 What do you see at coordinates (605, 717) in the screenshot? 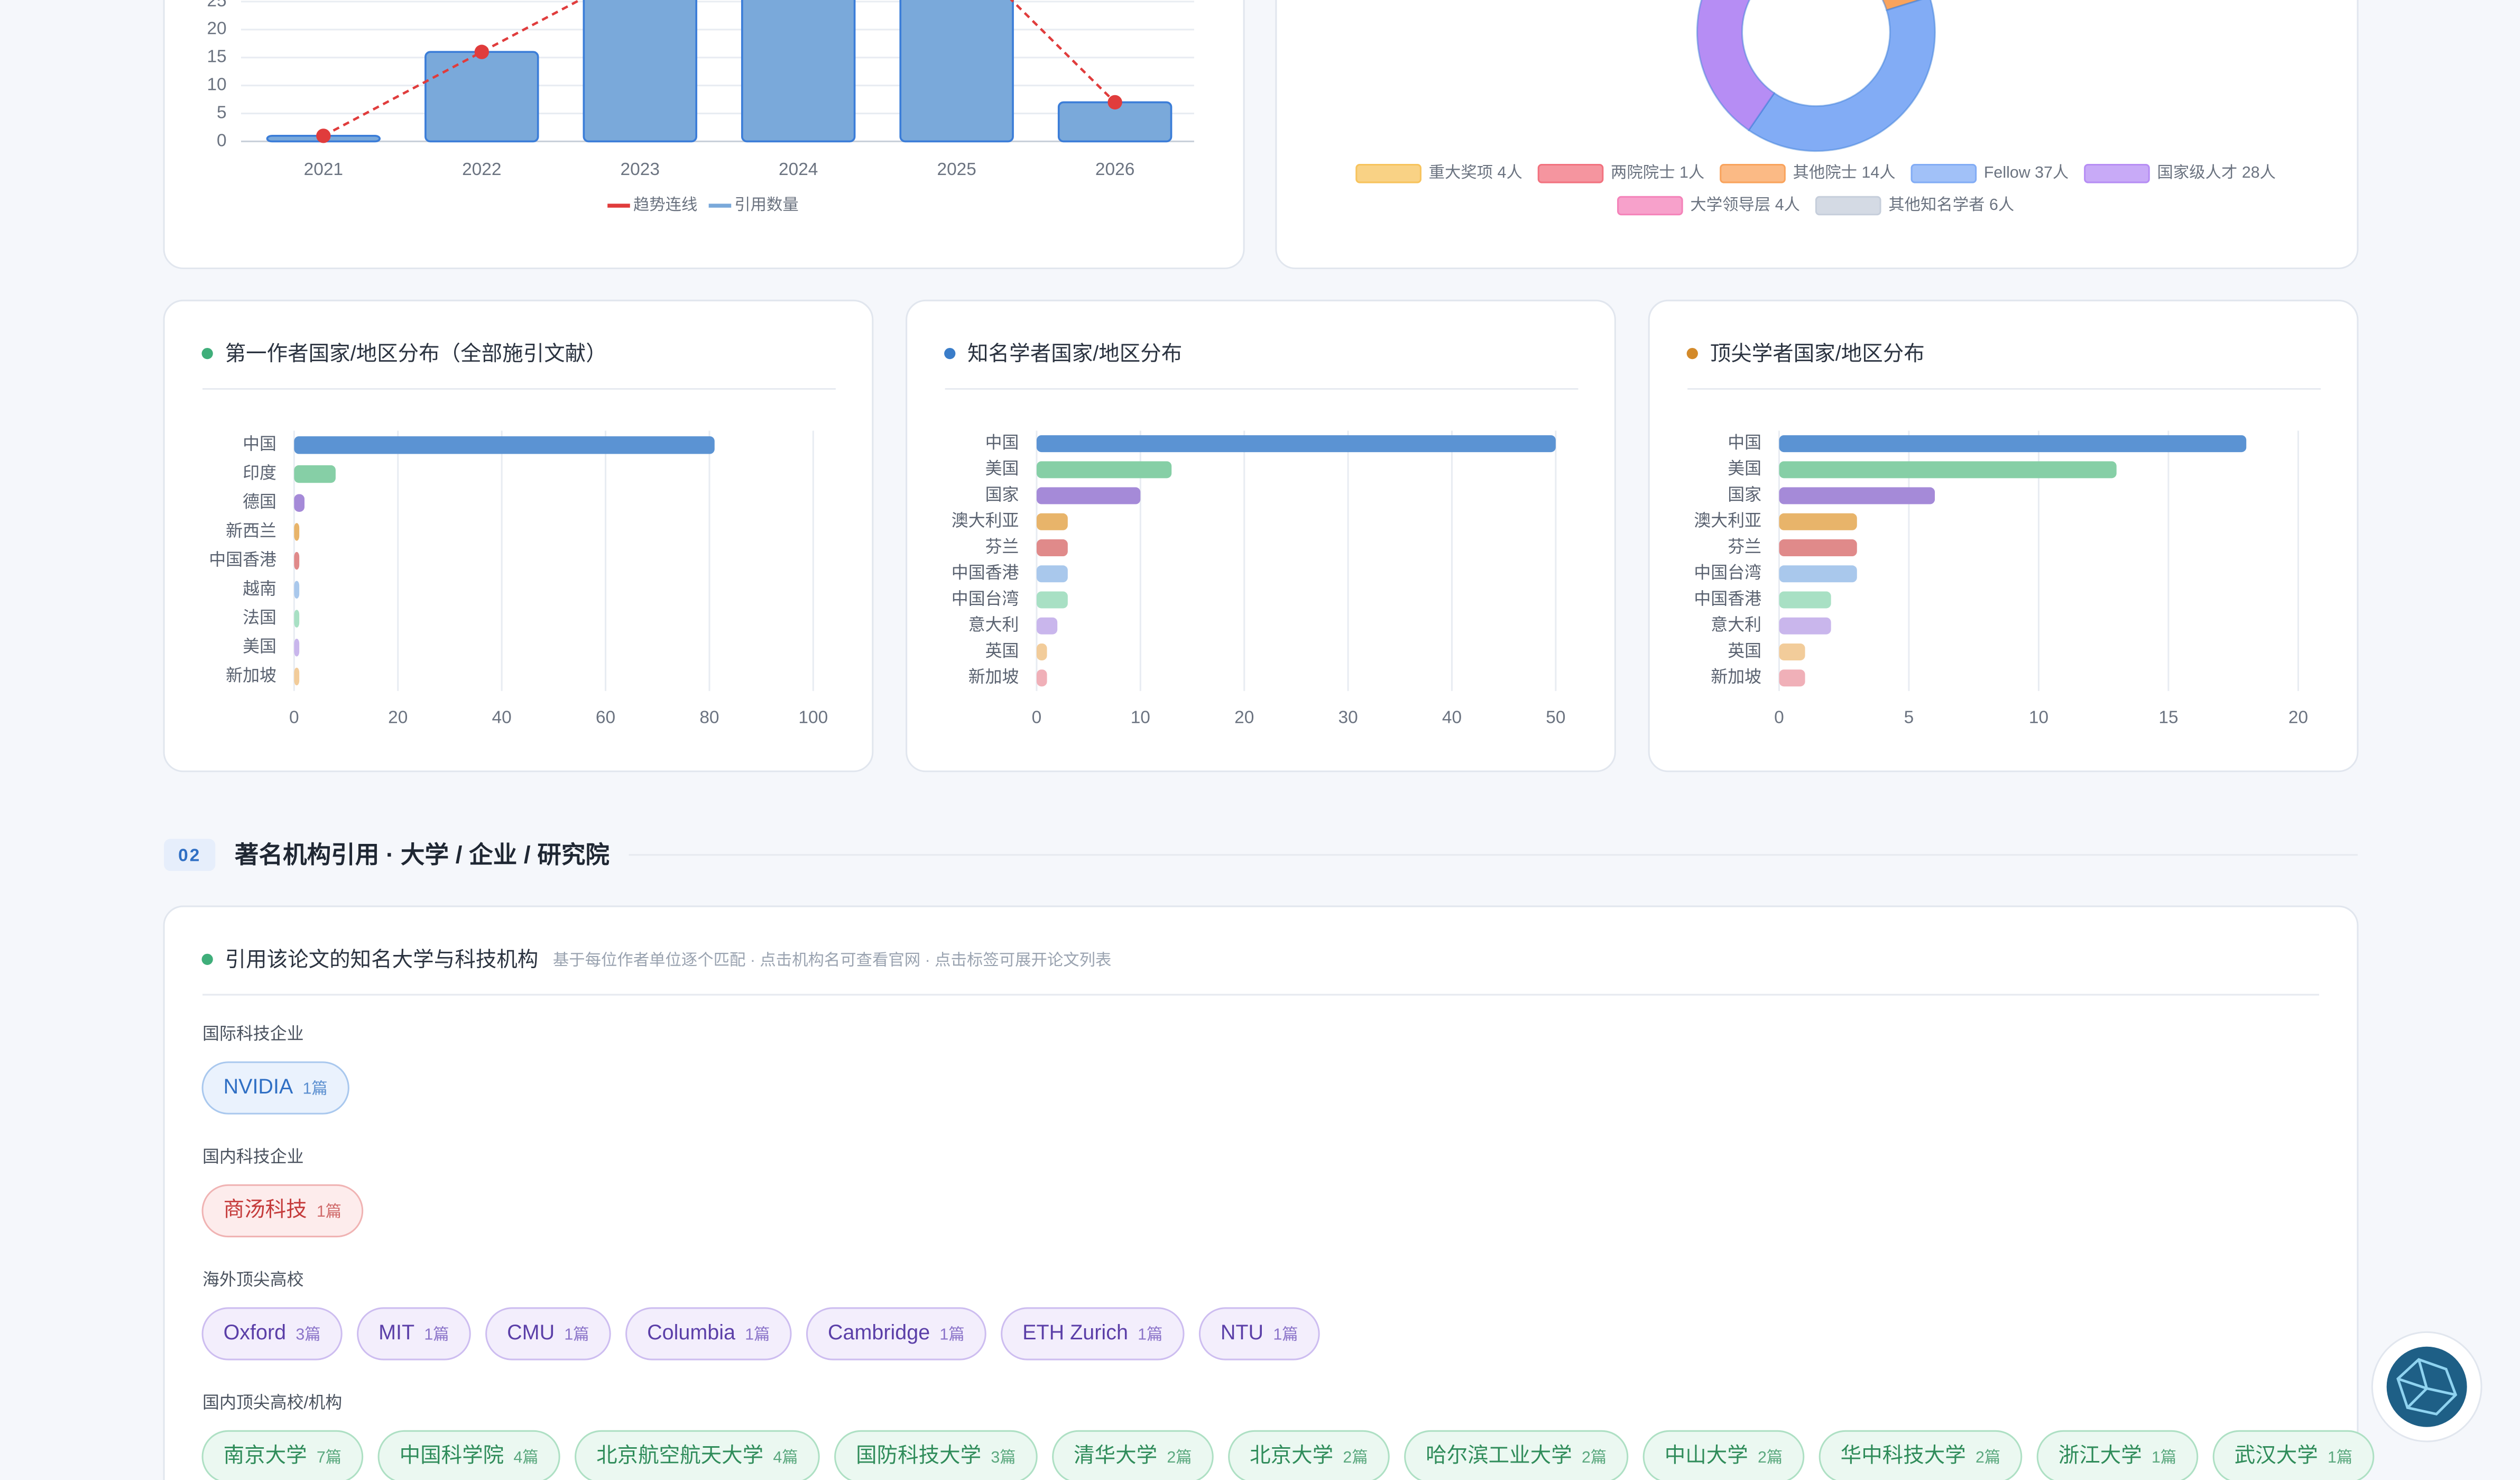
I see `x-tick-label: 60` at bounding box center [605, 717].